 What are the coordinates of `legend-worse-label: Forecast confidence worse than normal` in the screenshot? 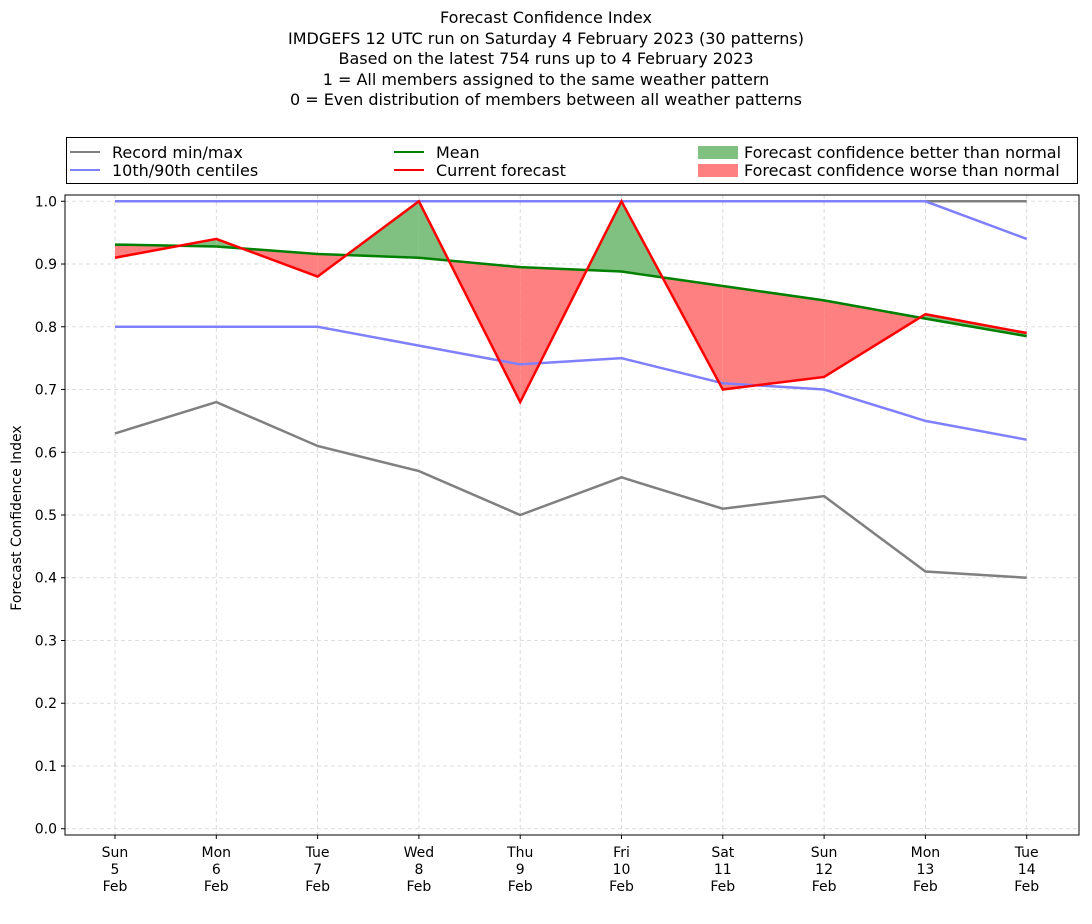 It's located at (902, 170).